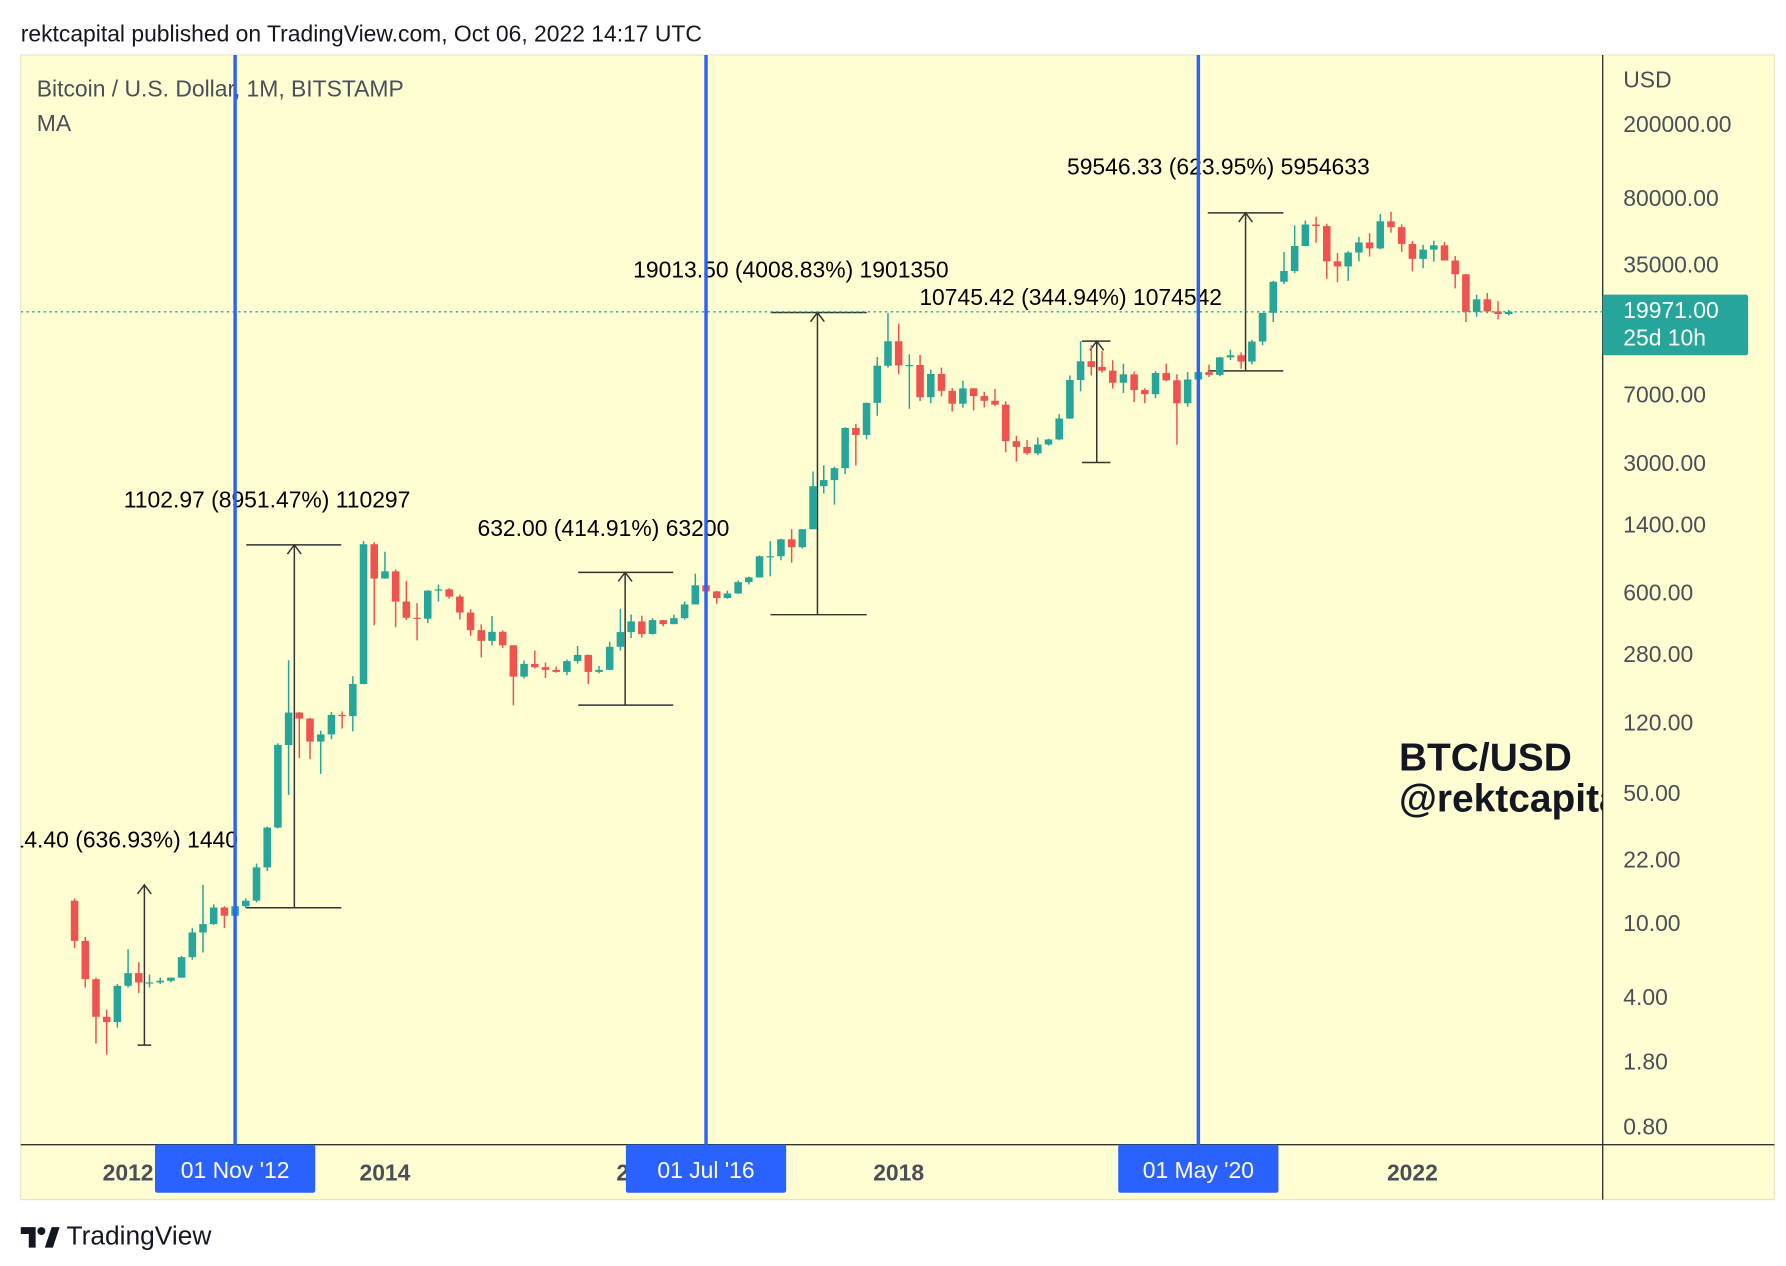 The height and width of the screenshot is (1266, 1786). Describe the element at coordinates (1670, 310) in the screenshot. I see `last-price-label: 19971.00` at that location.